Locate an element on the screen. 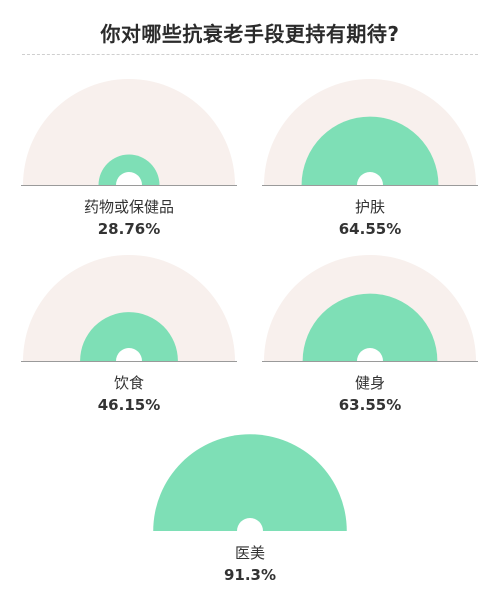  gauge-value-diet: 46.15% is located at coordinates (129, 405).